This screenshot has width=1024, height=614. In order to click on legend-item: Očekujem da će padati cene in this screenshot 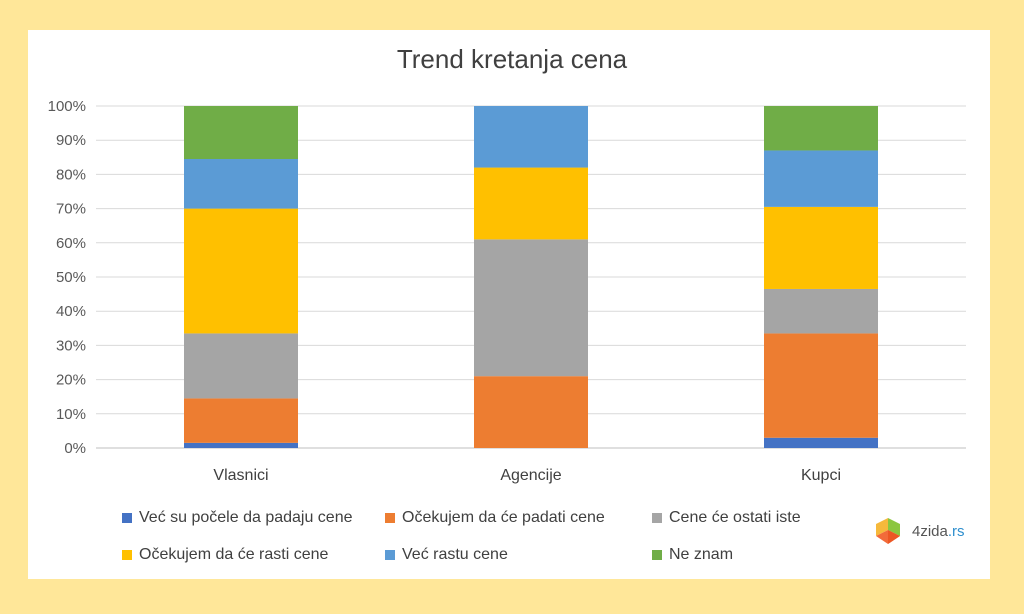, I will do `click(495, 518)`.